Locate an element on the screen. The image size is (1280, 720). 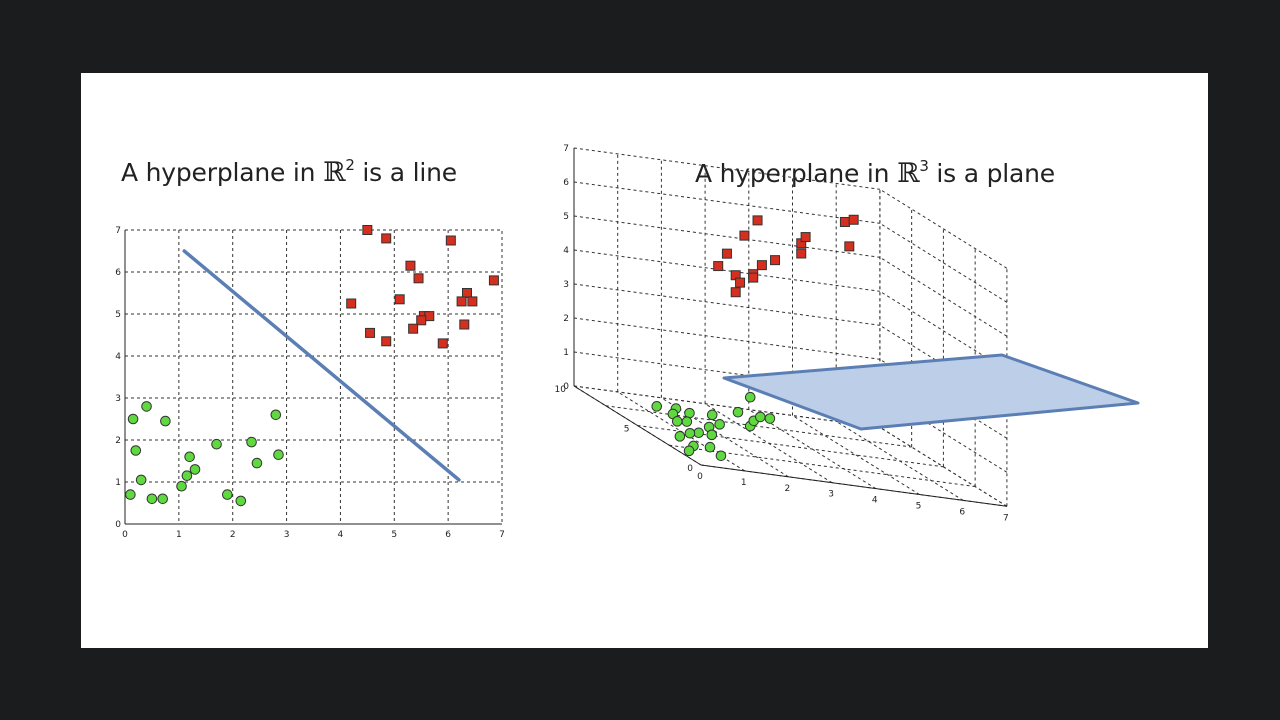
z-tick-label: 4 is located at coordinates (566, 251).